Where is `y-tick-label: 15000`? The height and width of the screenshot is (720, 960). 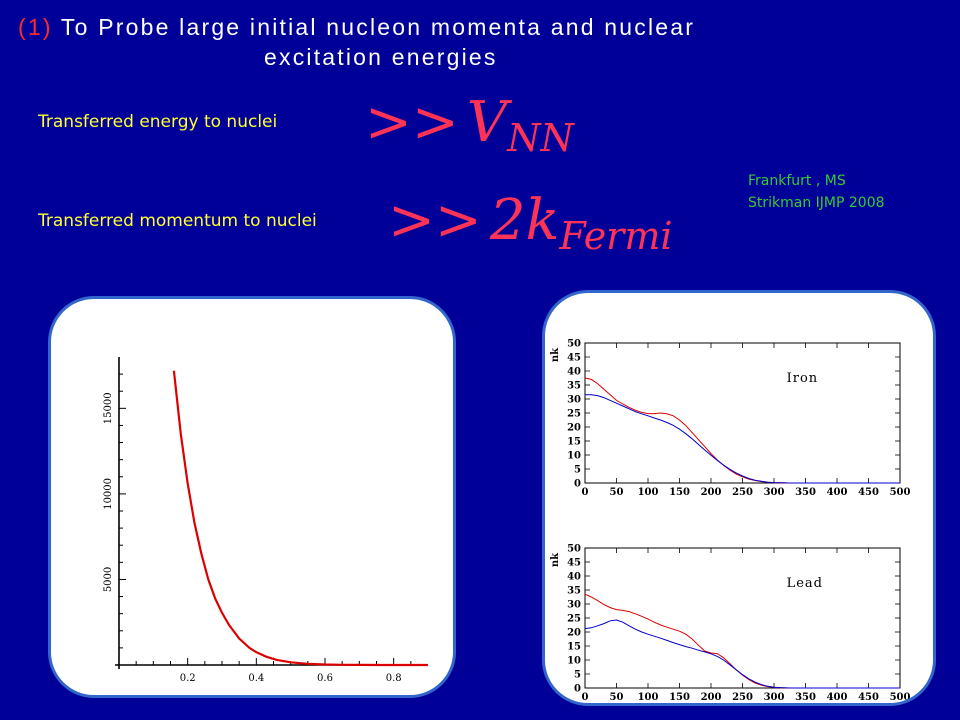
y-tick-label: 15000 is located at coordinates (108, 408).